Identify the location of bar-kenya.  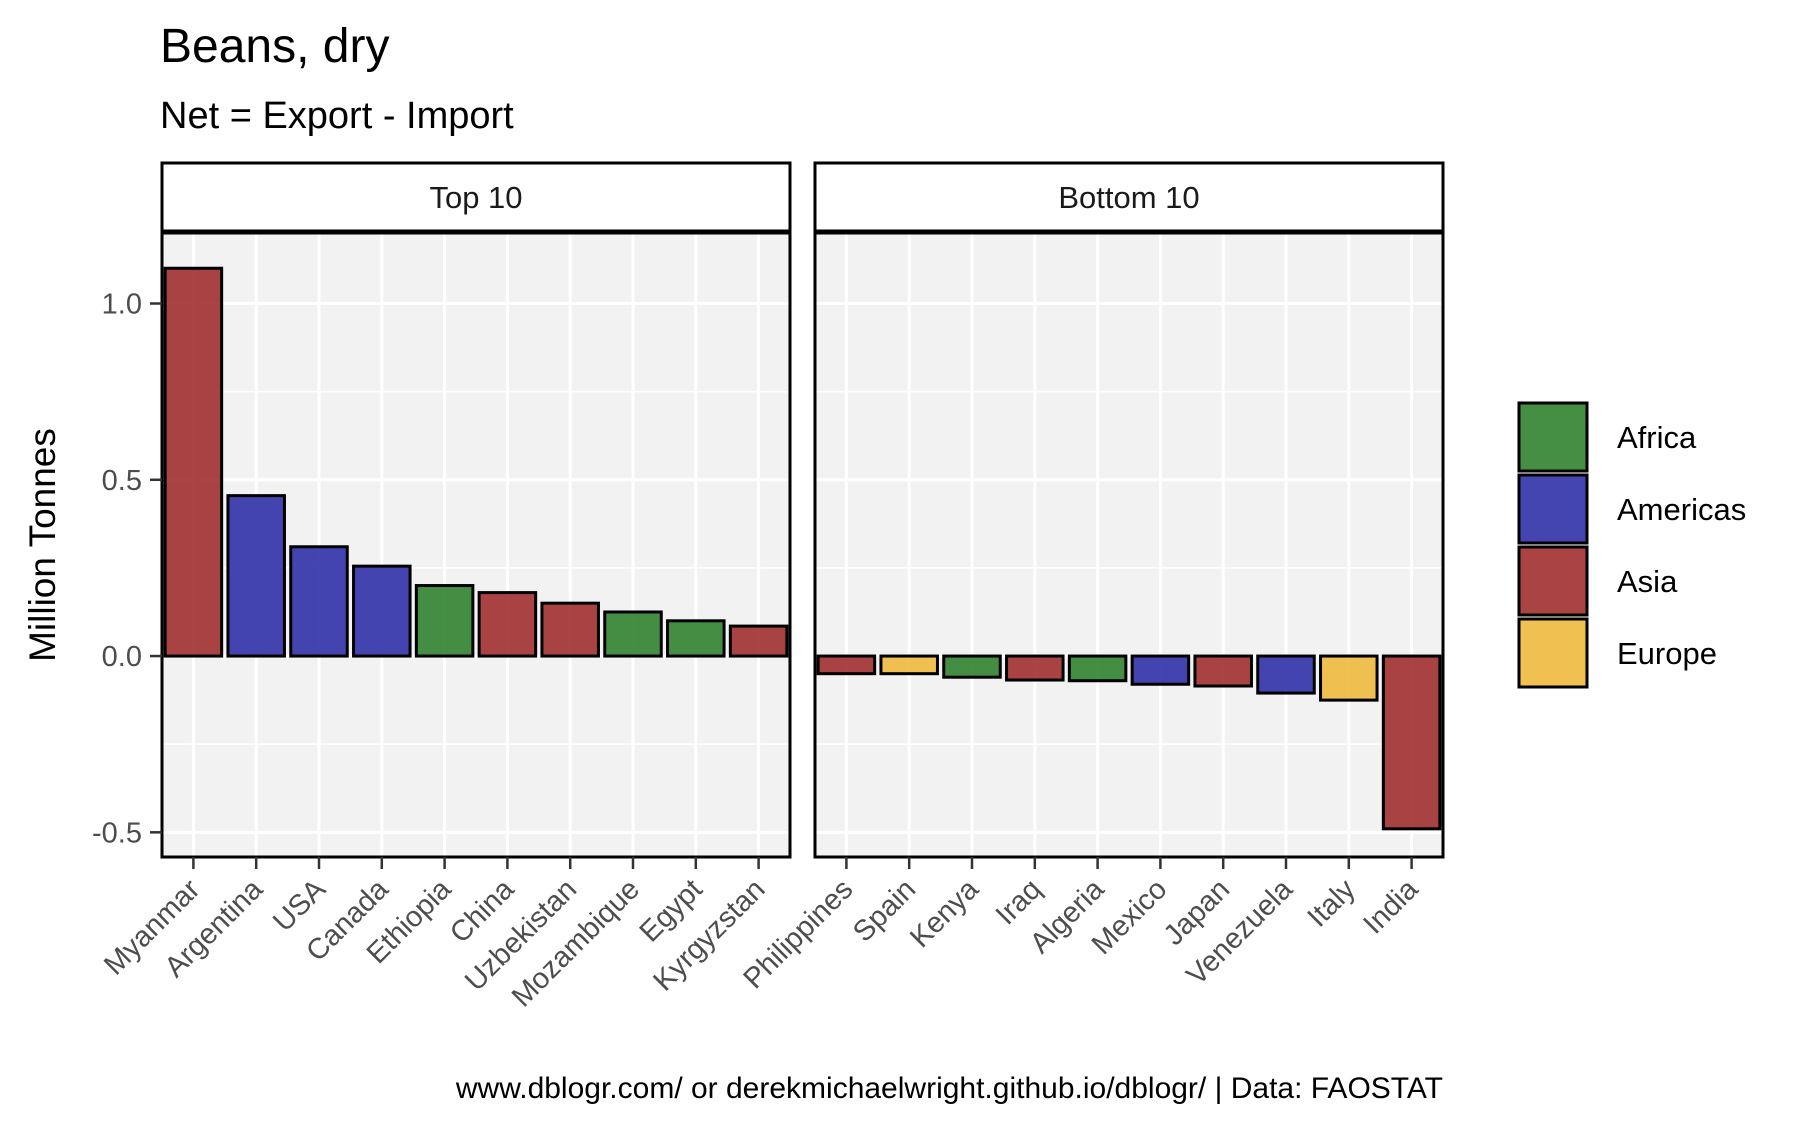
(972, 666).